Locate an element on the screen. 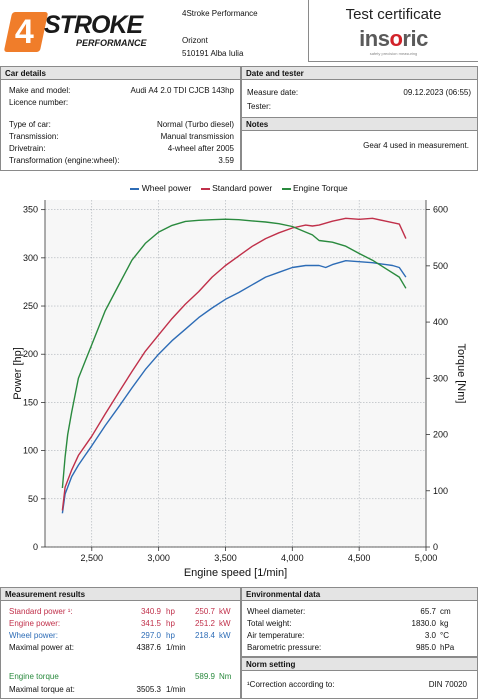  licence-label: Licence number: is located at coordinates (39, 102).